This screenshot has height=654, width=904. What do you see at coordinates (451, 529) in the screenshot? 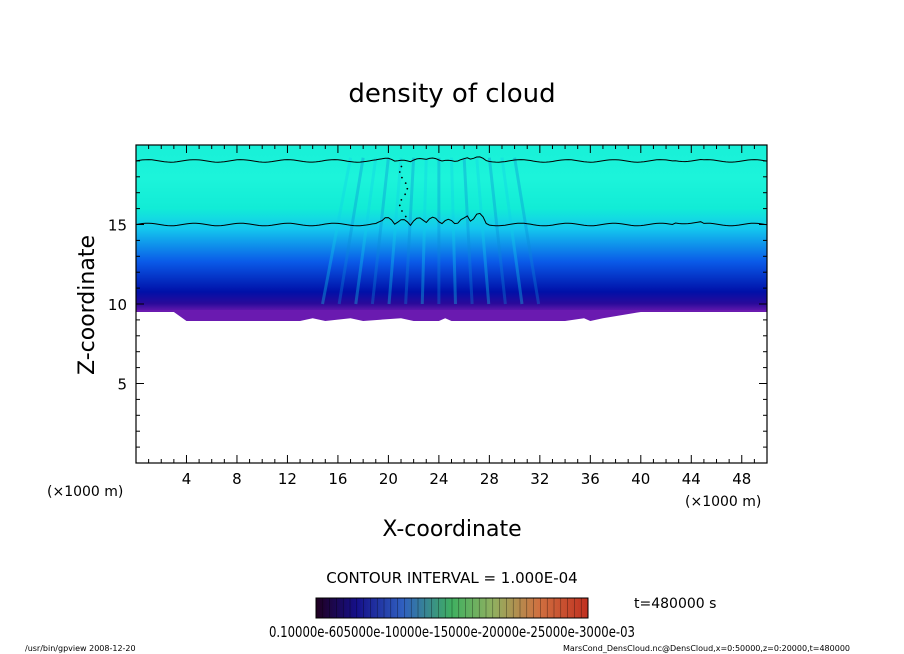
I see `x-axis-label: X-coordinate` at bounding box center [451, 529].